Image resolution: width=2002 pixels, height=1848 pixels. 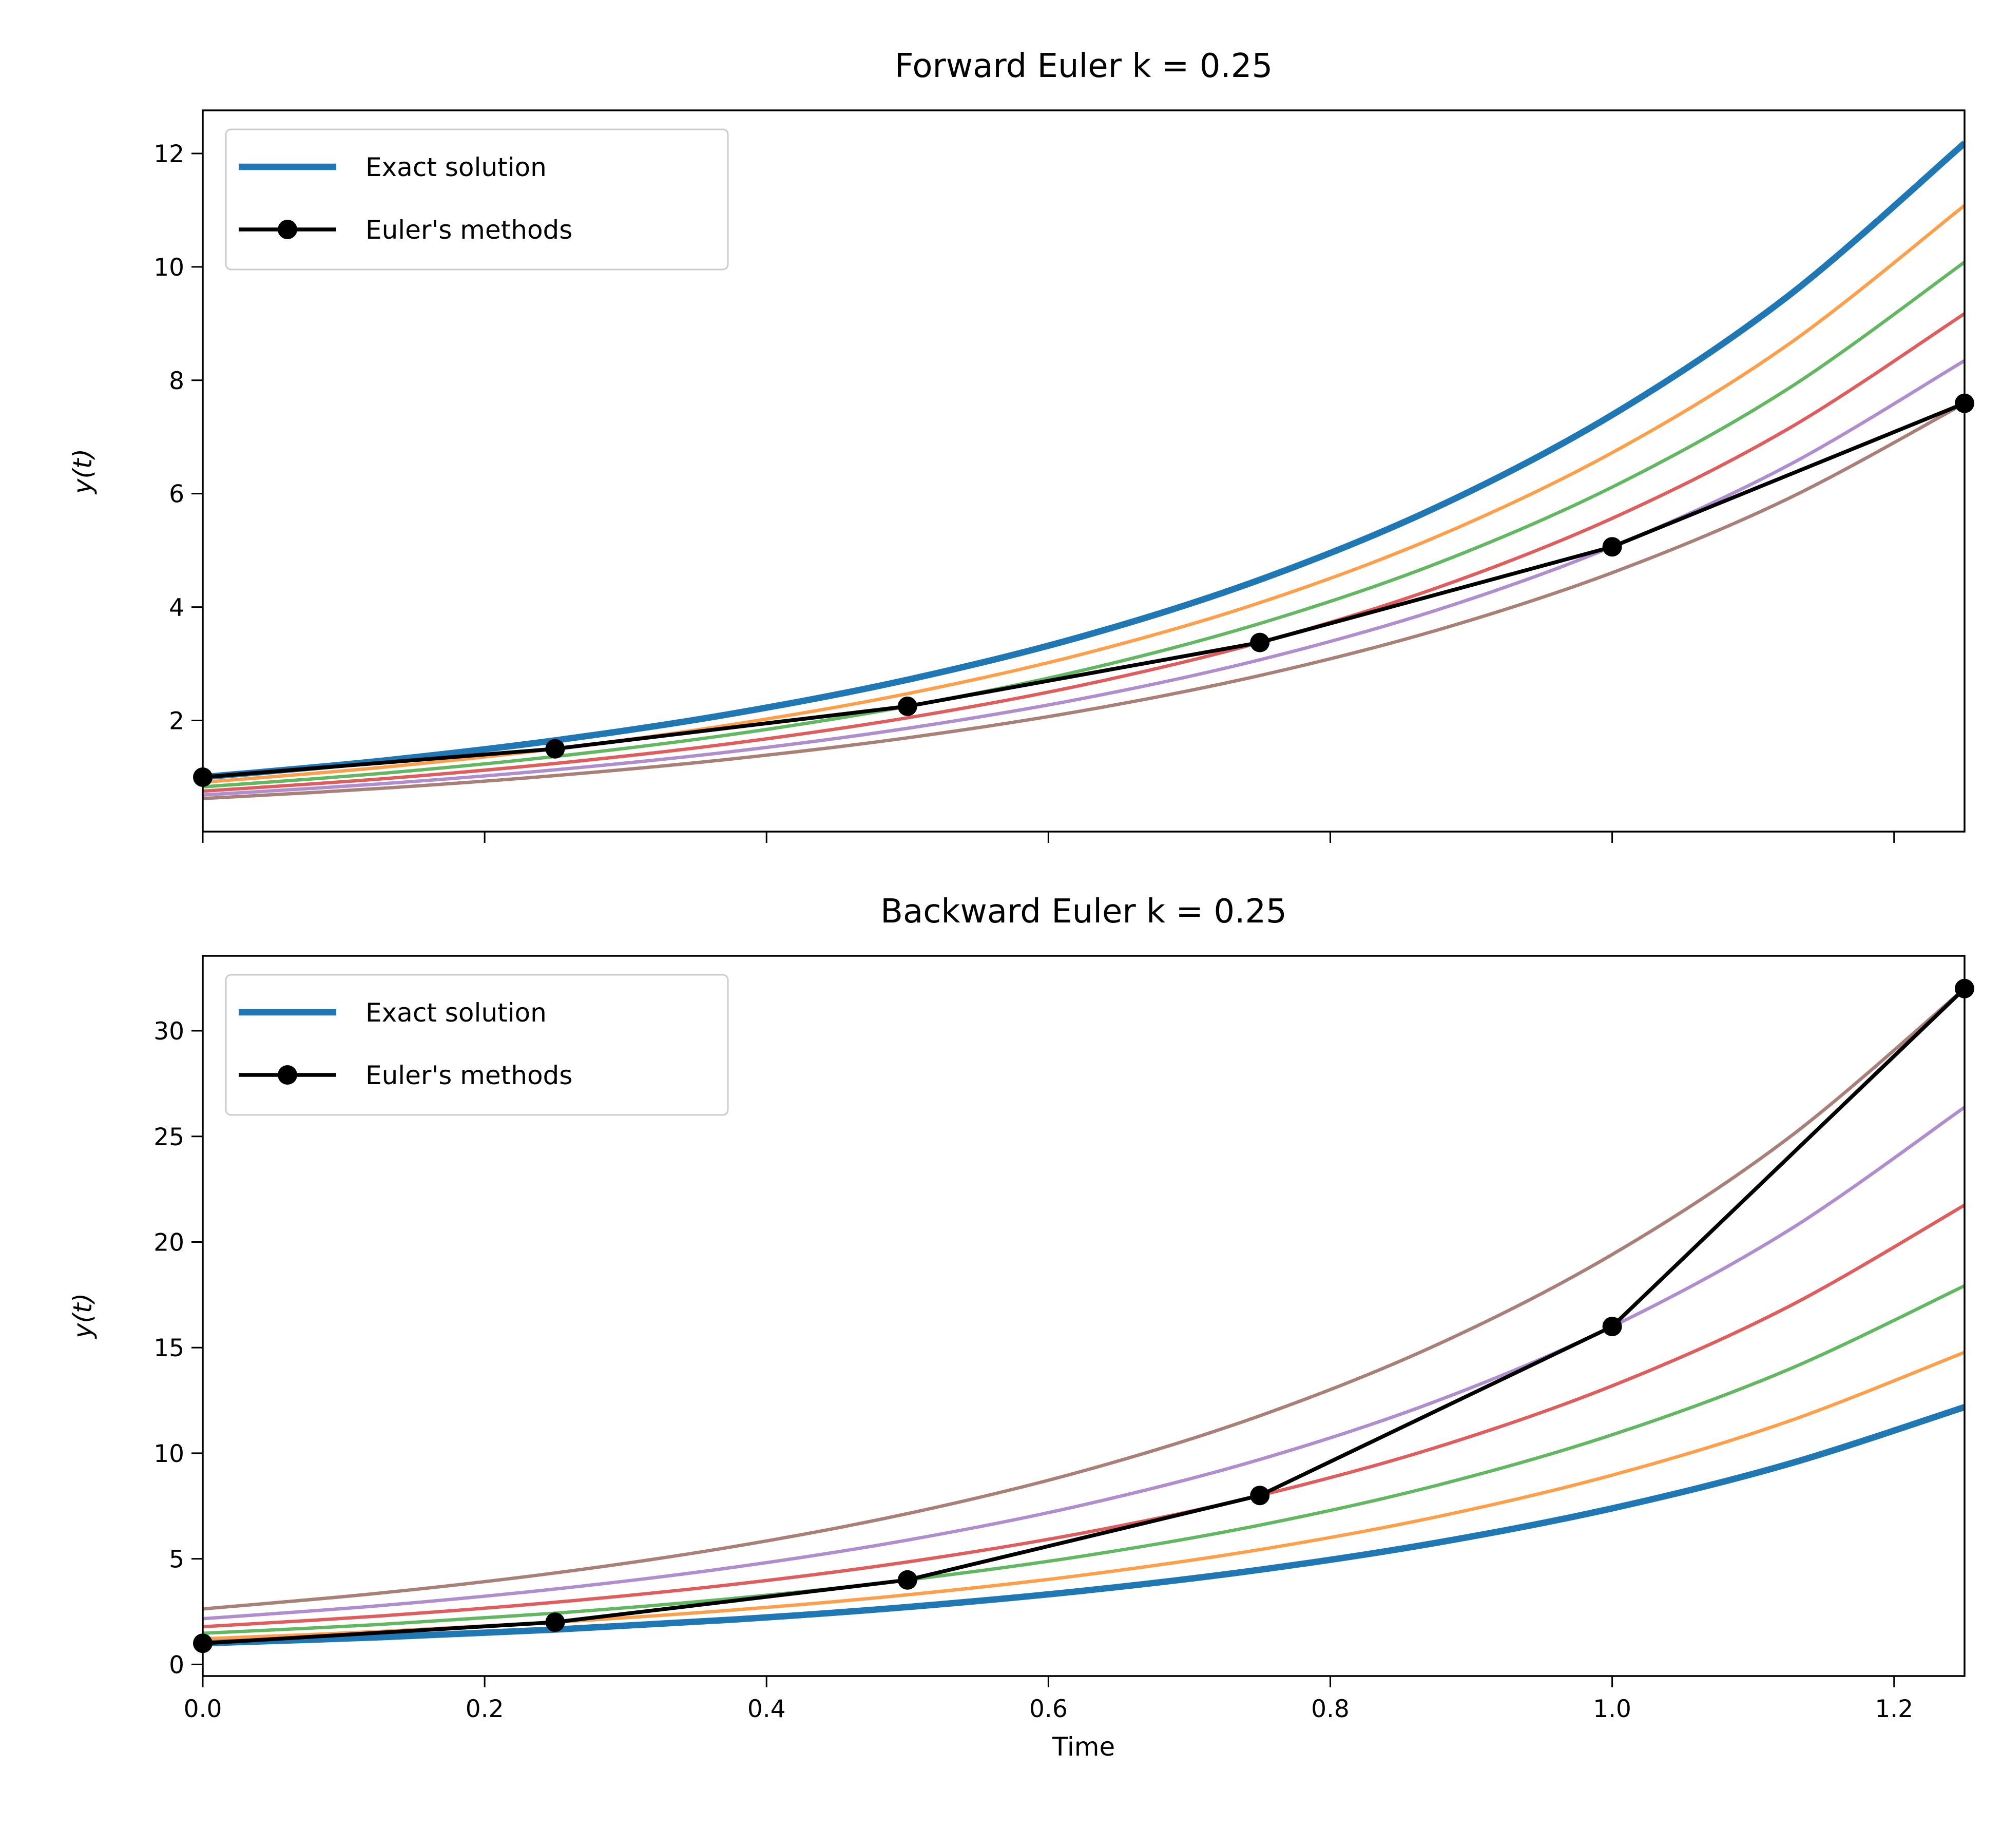 I want to click on y-tick-label: 0, so click(x=176, y=1665).